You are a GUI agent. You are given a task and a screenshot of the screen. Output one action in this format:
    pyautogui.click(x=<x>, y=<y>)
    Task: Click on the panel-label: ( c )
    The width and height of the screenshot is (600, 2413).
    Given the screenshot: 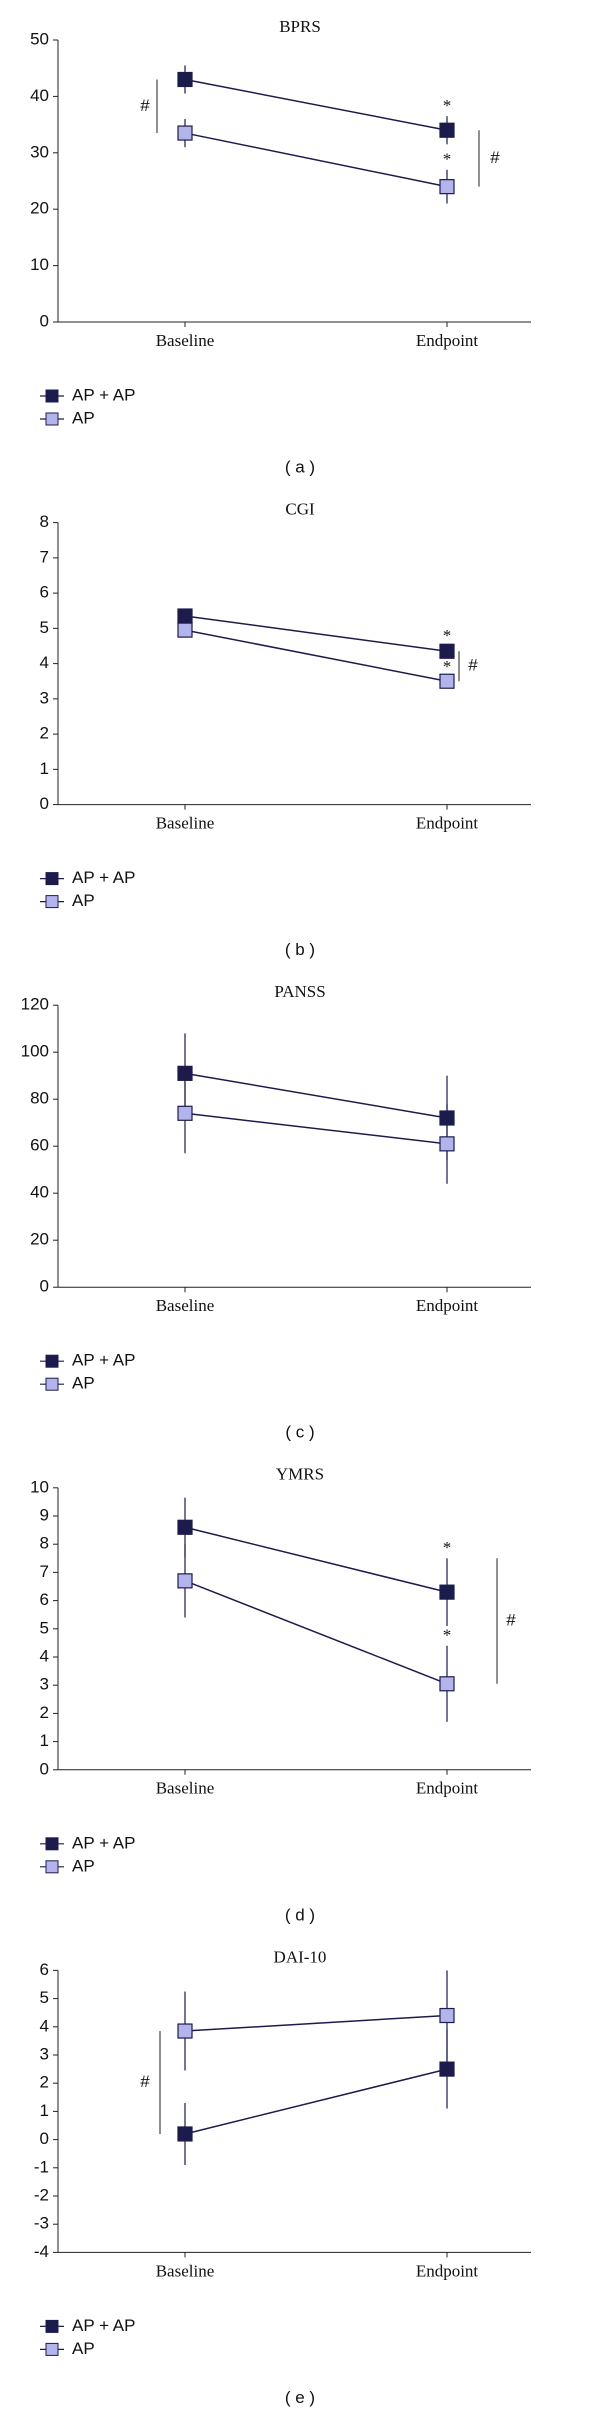 What is the action you would take?
    pyautogui.click(x=299, y=1432)
    